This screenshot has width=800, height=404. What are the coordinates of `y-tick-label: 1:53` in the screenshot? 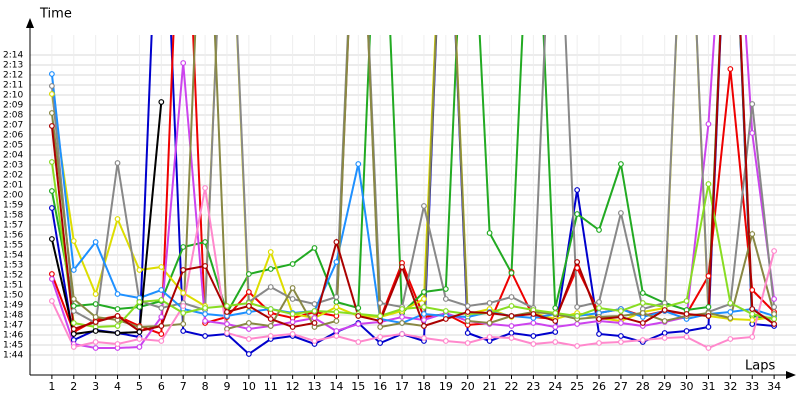 It's located at (13, 266).